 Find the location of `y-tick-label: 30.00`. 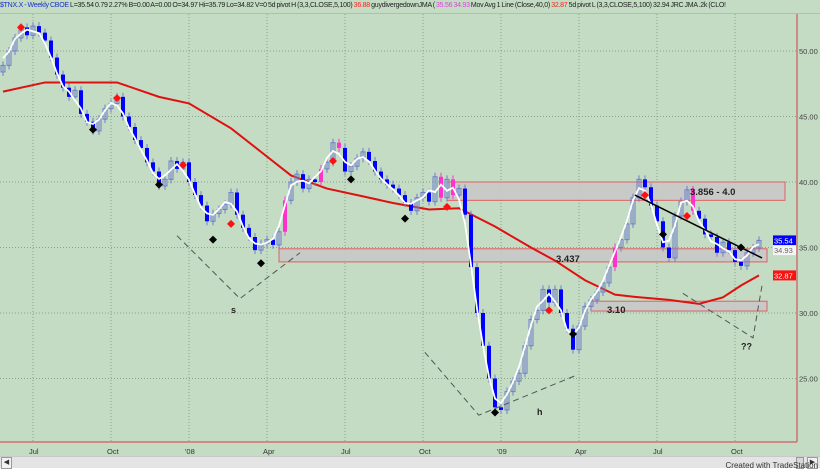

y-tick-label: 30.00 is located at coordinates (808, 313).